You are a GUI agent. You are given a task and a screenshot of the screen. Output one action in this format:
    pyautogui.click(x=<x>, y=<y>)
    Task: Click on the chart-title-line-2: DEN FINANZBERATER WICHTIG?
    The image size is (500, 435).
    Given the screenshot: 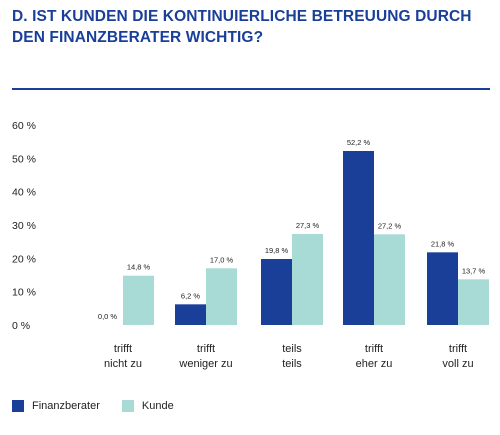 What is the action you would take?
    pyautogui.click(x=138, y=37)
    